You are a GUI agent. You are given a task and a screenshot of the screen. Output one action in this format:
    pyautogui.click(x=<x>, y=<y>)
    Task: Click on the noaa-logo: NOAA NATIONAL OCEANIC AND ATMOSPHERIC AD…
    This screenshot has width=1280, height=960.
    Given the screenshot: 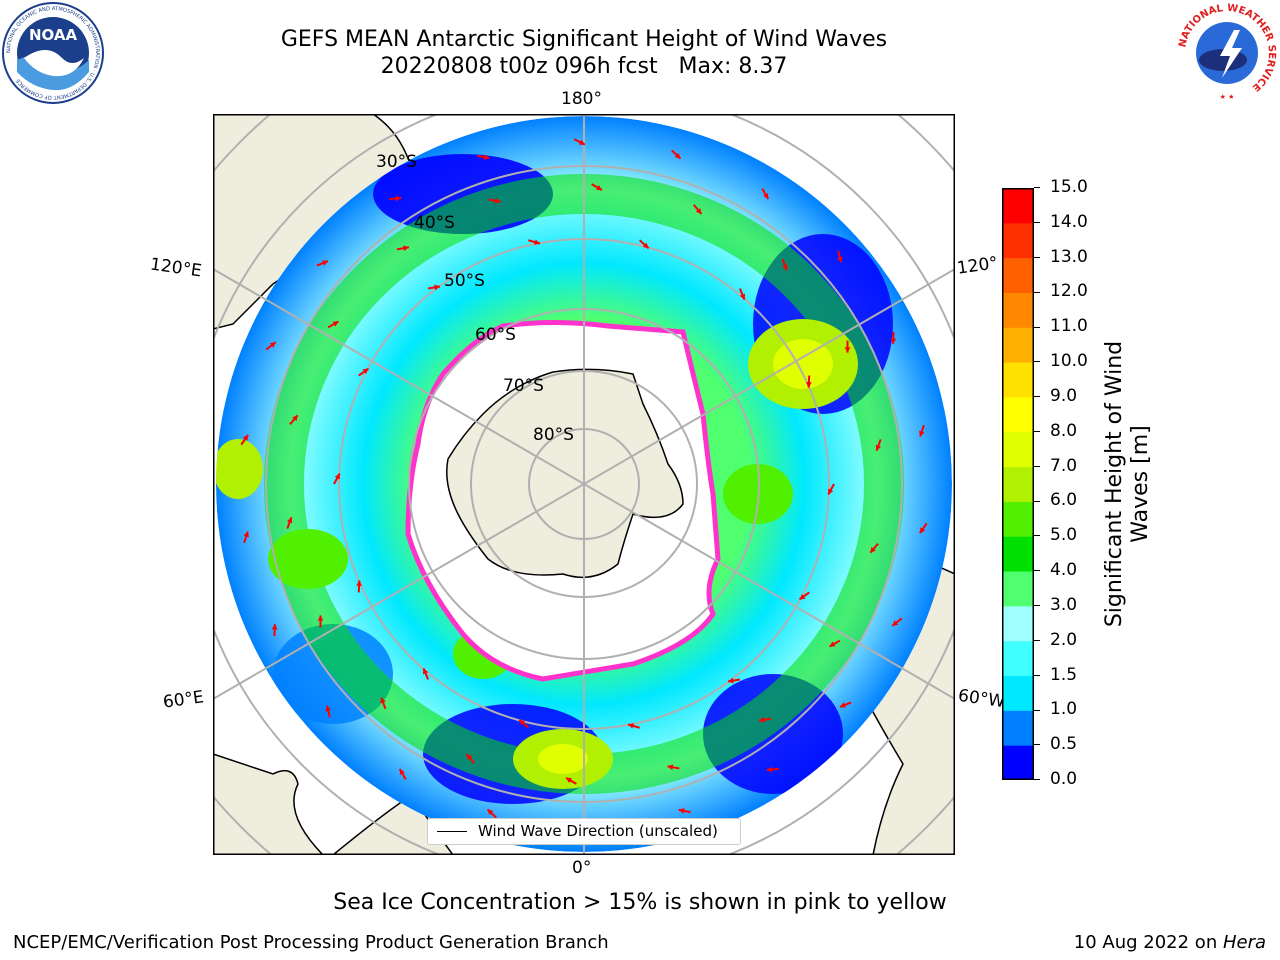 What is the action you would take?
    pyautogui.click(x=53, y=53)
    